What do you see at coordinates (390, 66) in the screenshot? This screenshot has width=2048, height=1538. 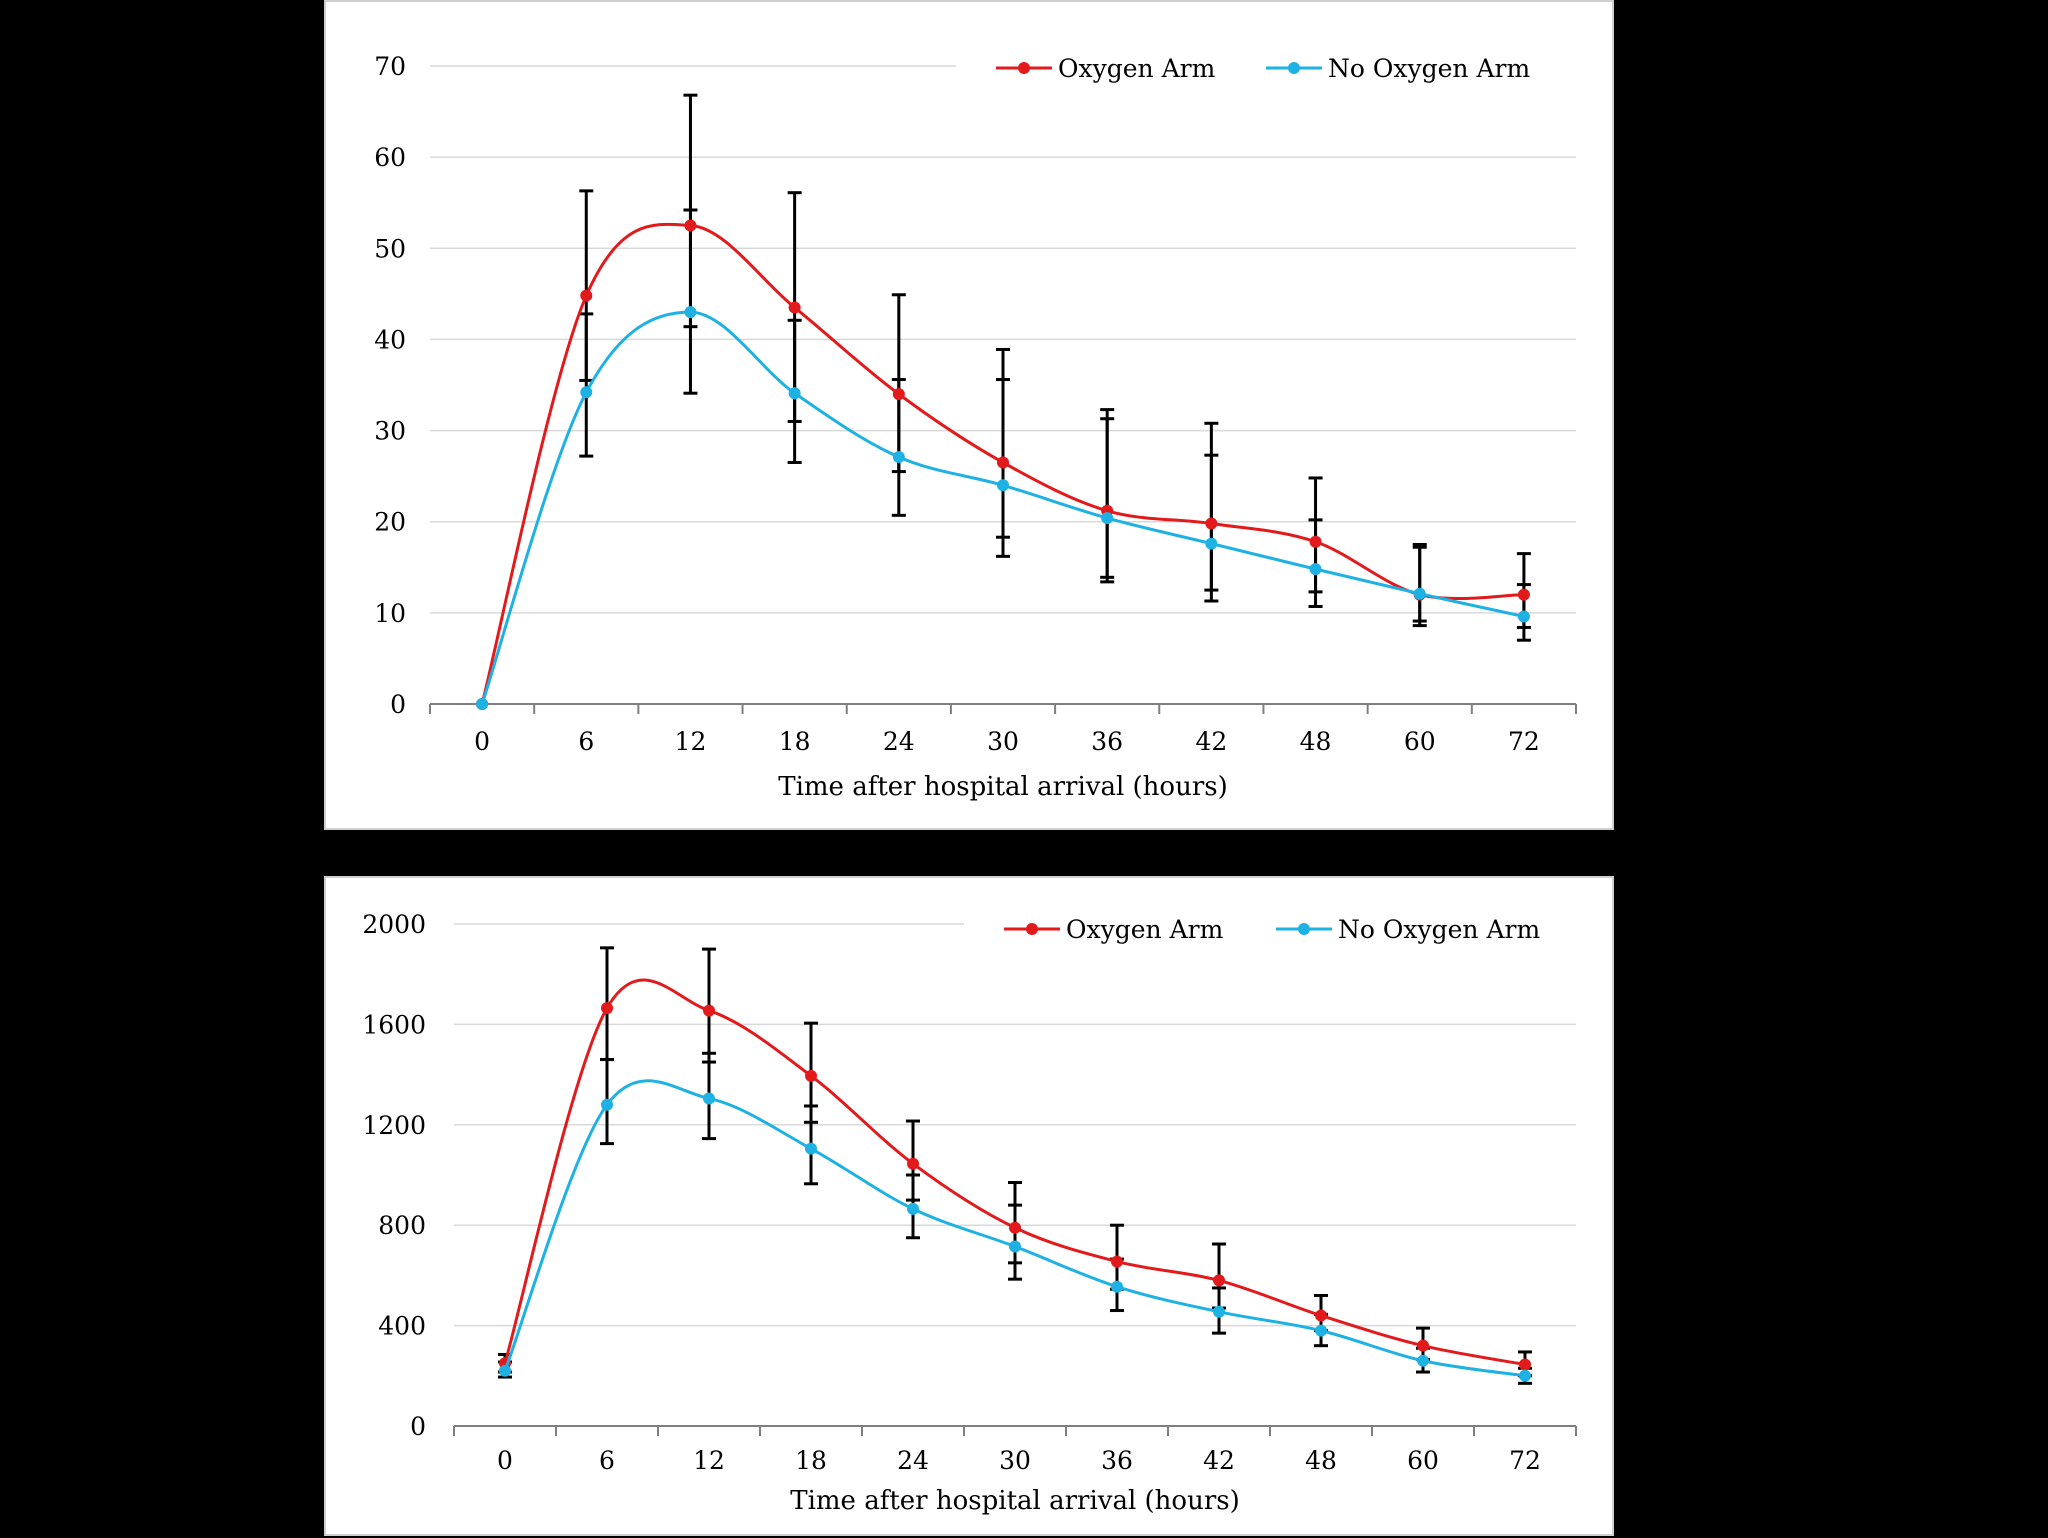 I see `y-tick-label: 70` at bounding box center [390, 66].